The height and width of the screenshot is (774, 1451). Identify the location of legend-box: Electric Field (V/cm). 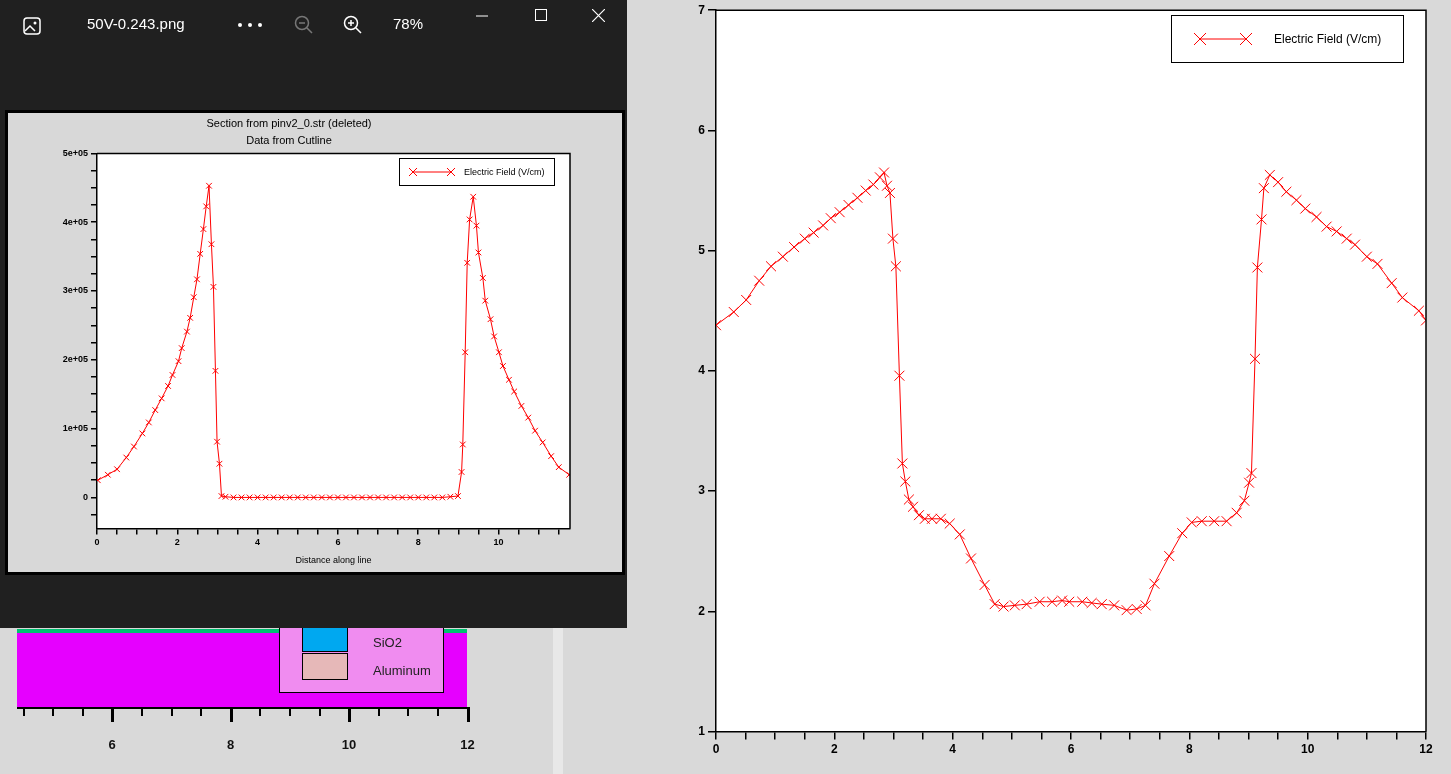
(477, 172).